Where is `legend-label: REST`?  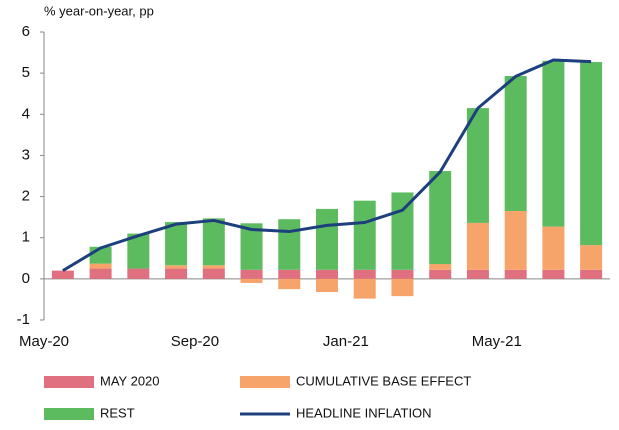 legend-label: REST is located at coordinates (117, 412).